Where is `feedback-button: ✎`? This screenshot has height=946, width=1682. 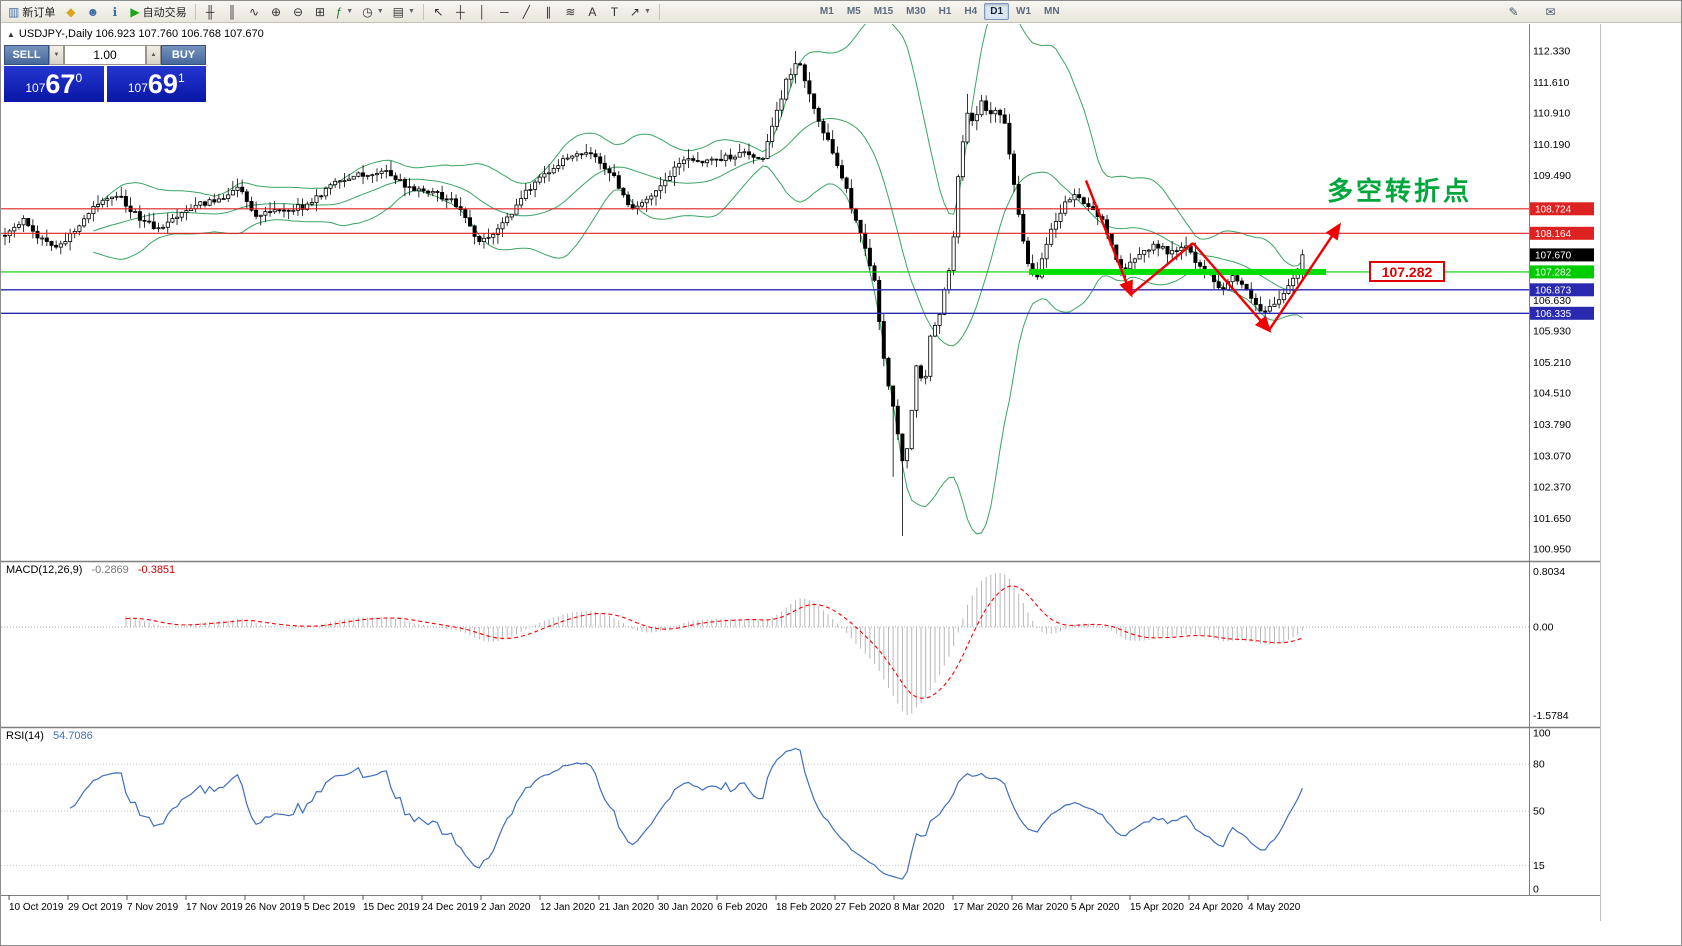 feedback-button: ✎ is located at coordinates (1513, 11).